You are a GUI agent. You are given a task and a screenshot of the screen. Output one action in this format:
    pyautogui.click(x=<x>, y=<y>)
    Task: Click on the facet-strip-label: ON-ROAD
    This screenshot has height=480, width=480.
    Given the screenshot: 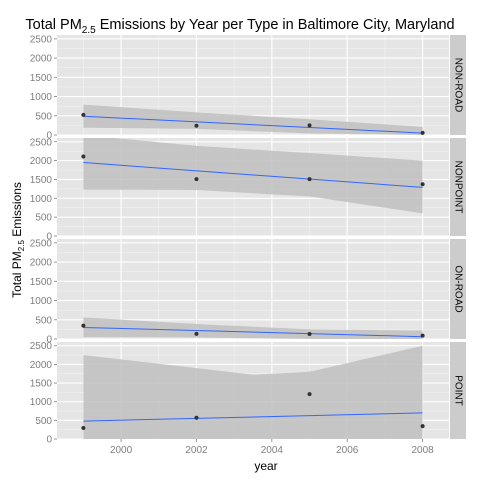 What is the action you would take?
    pyautogui.click(x=458, y=288)
    